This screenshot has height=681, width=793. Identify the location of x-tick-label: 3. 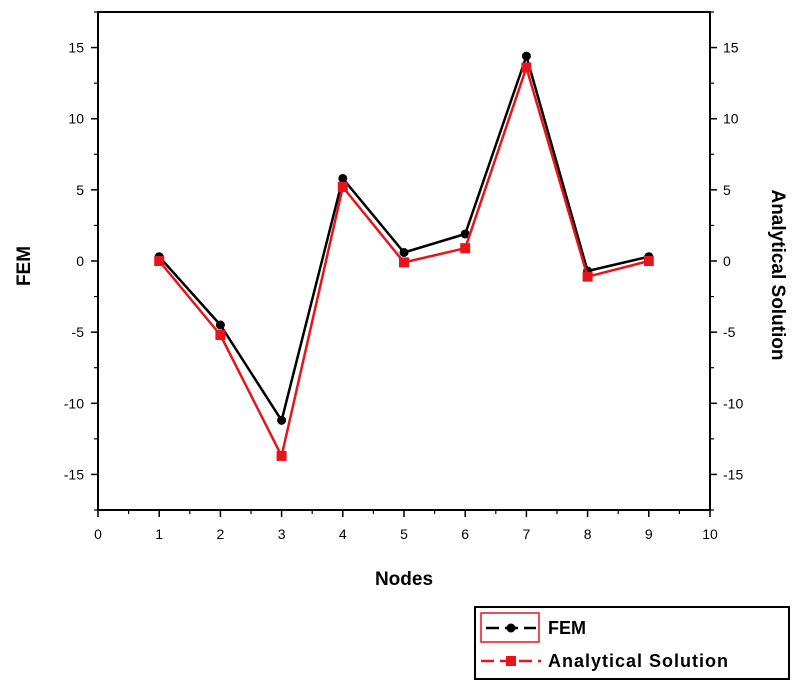
(282, 534).